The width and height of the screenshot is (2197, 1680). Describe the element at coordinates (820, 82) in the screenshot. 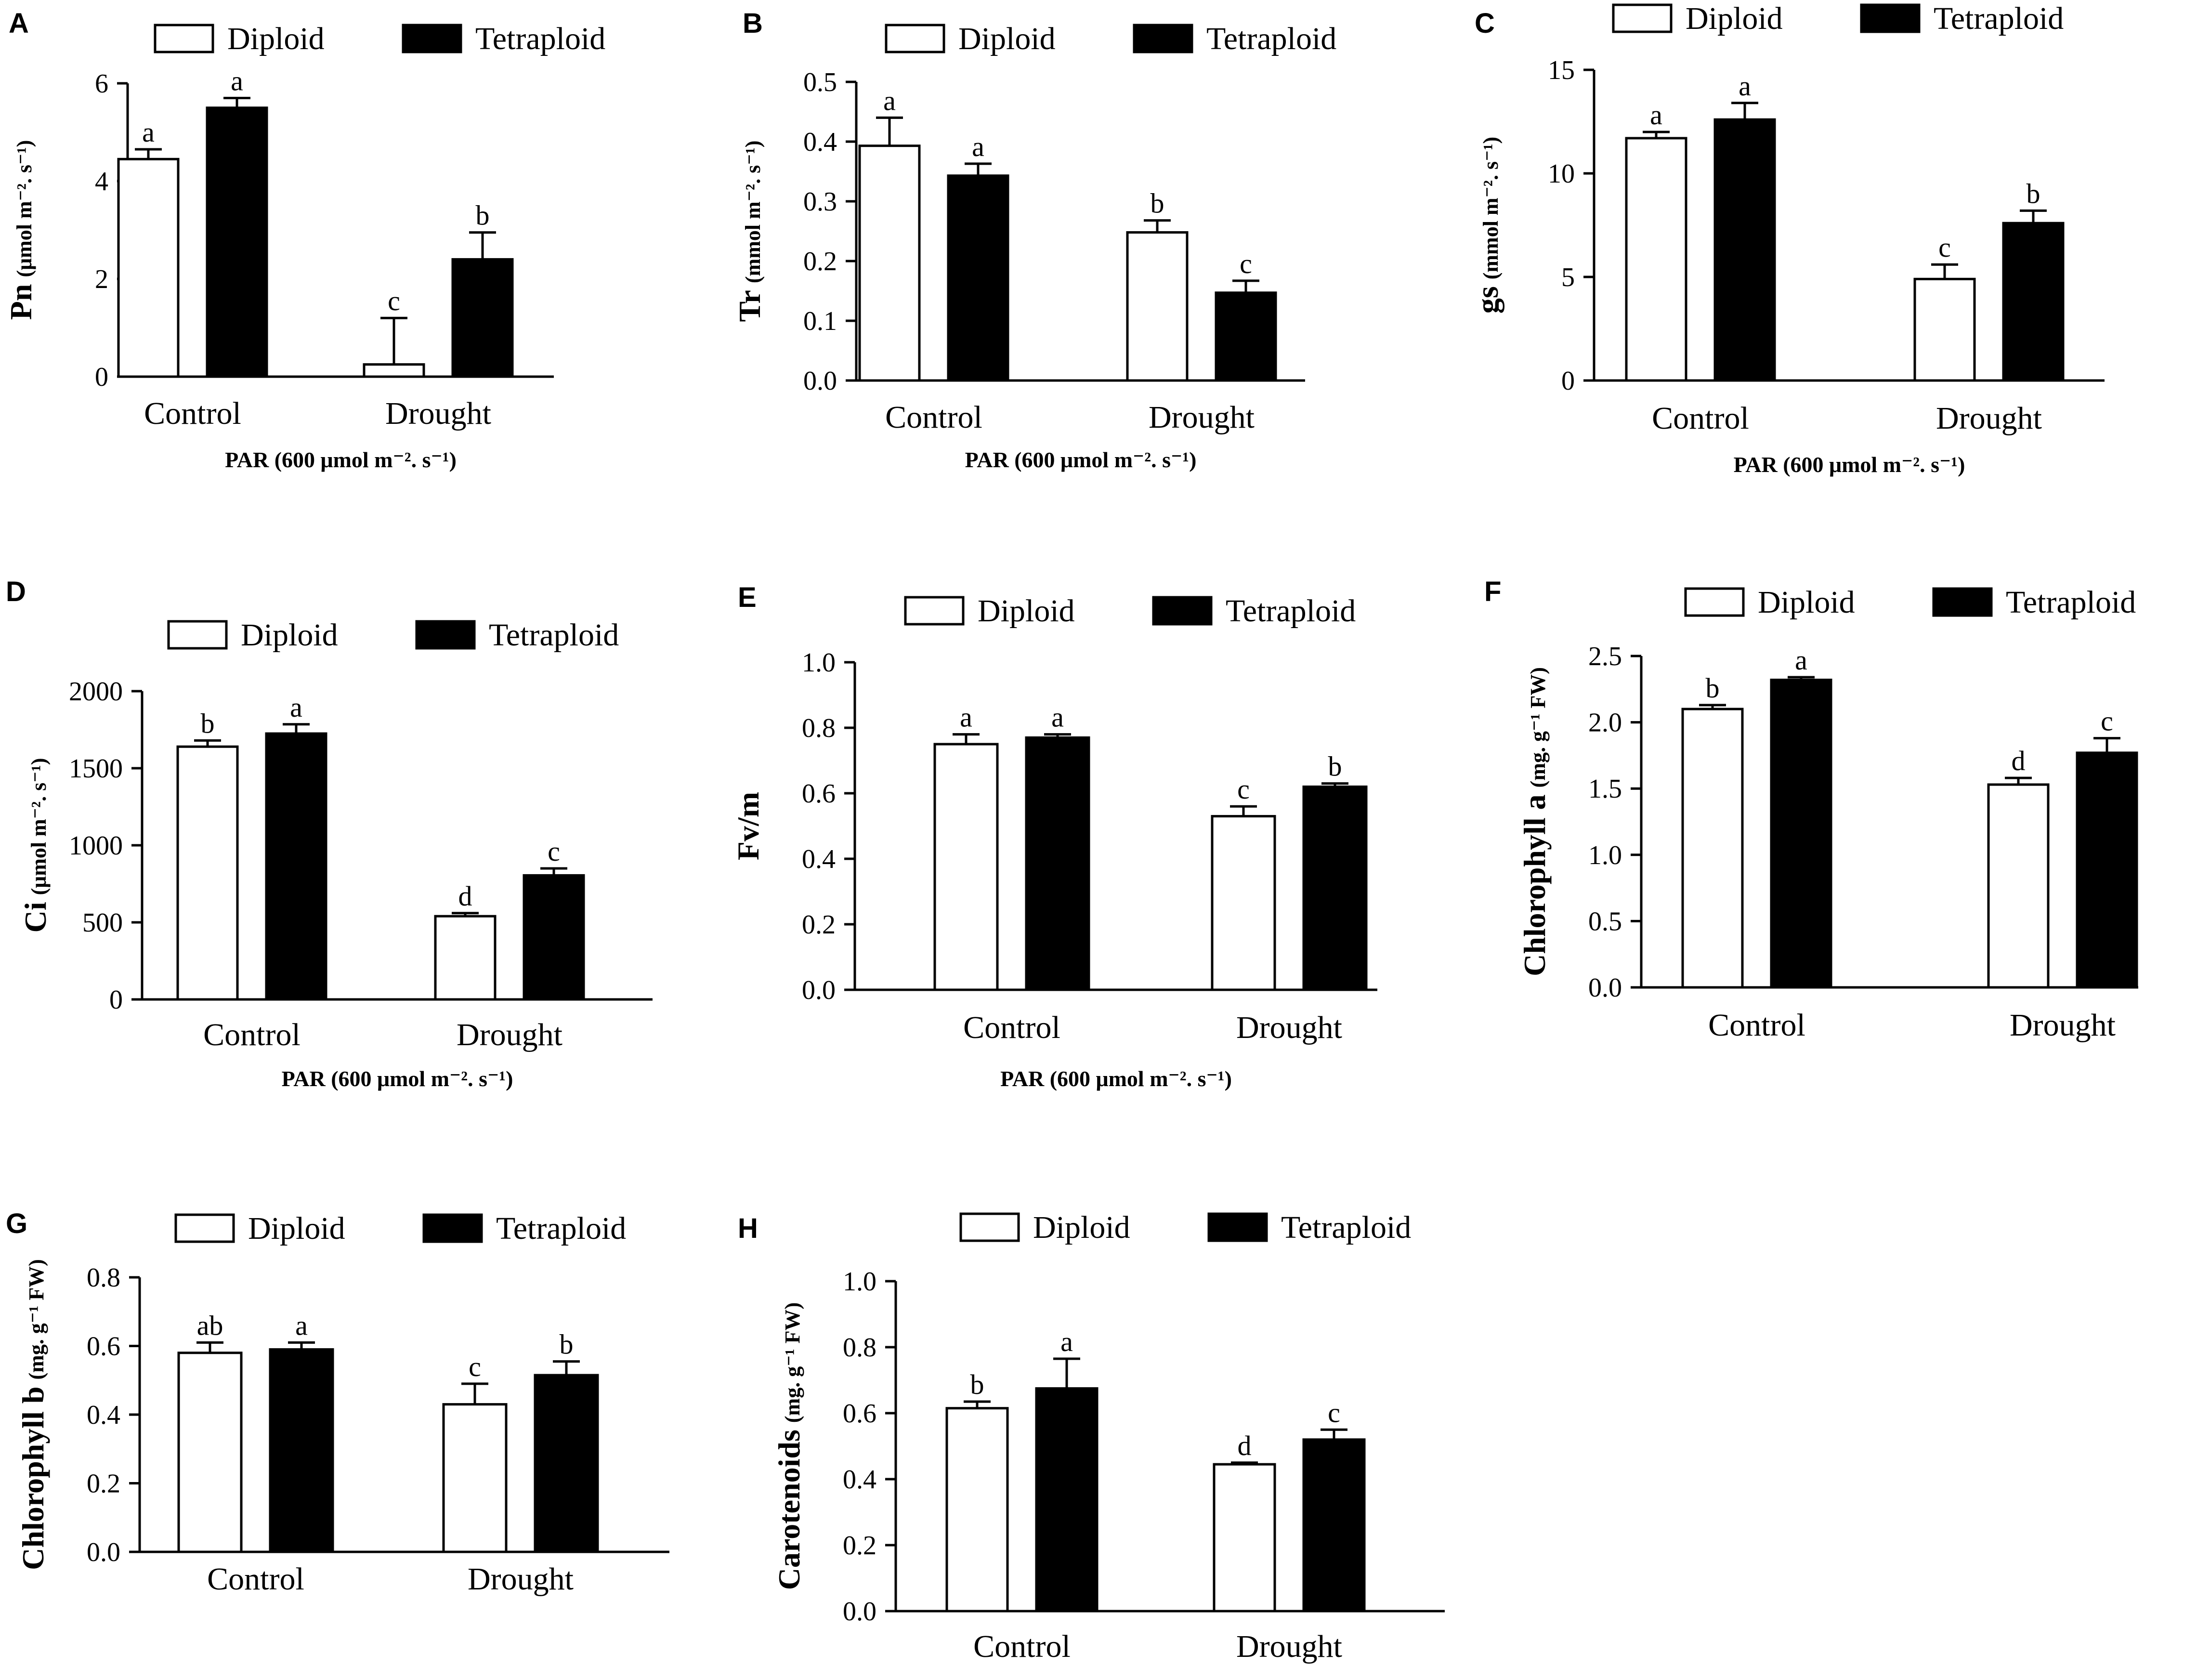

I see `y-tick-label: 0.5` at that location.